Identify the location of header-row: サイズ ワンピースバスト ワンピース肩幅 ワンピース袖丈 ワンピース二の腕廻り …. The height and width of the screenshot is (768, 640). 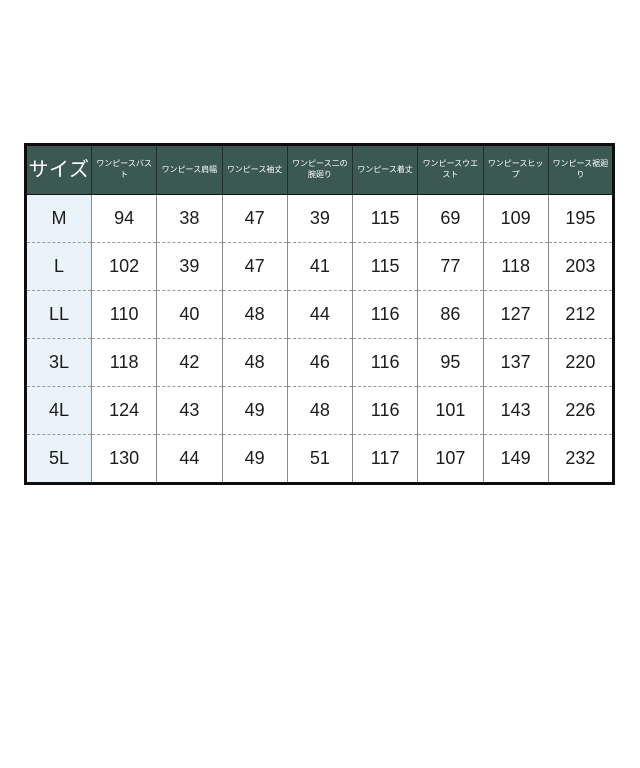
(319, 169).